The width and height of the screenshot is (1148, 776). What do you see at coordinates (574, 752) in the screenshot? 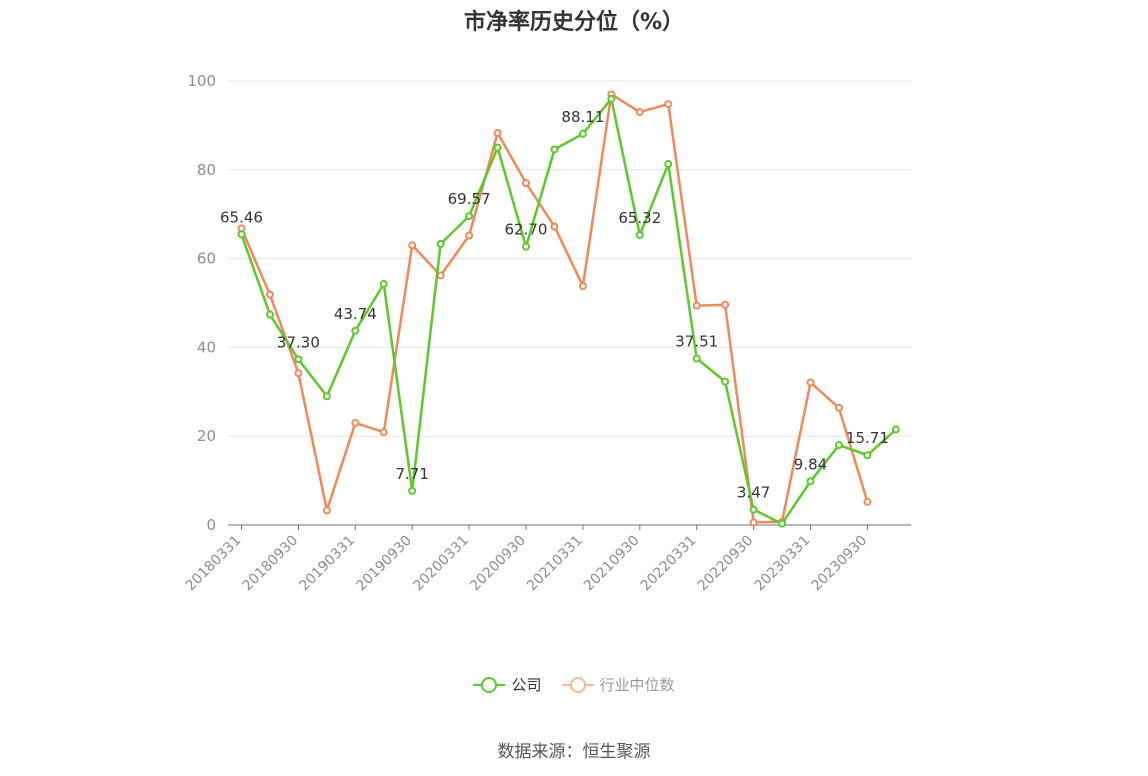
I see `data-source: 数据来源：恒生聚源` at bounding box center [574, 752].